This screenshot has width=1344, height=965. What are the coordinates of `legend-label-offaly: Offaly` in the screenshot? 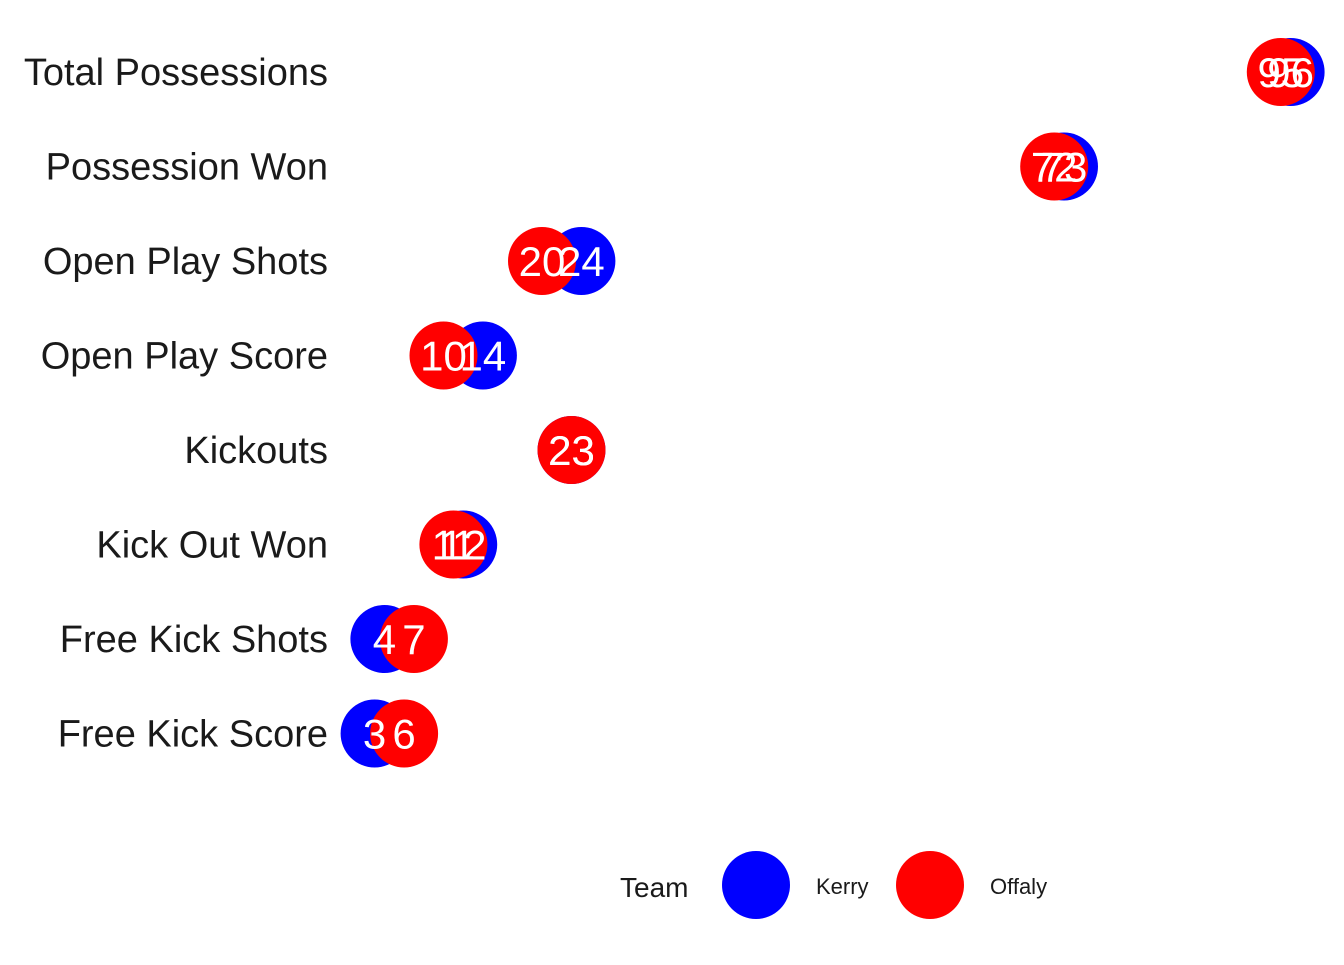 It's located at (1018, 886).